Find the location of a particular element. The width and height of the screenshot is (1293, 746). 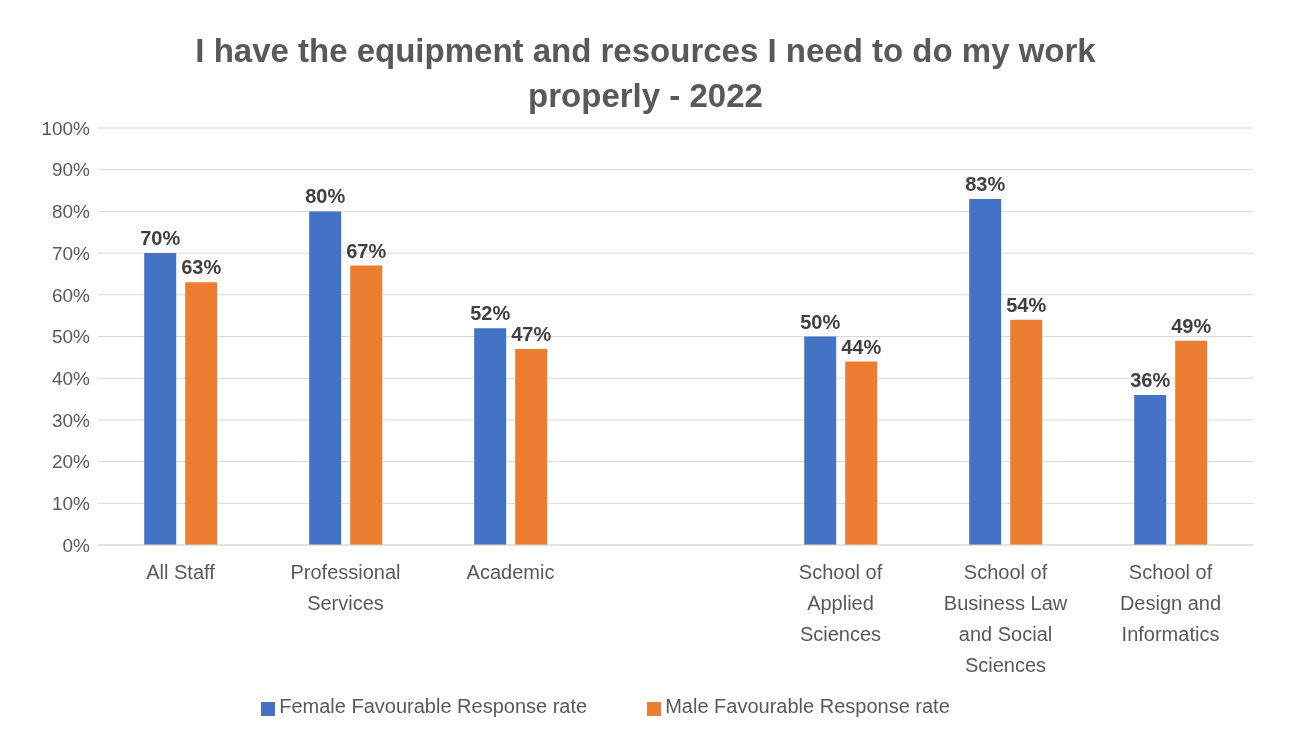

y-tick-label: 90% is located at coordinates (71, 170).